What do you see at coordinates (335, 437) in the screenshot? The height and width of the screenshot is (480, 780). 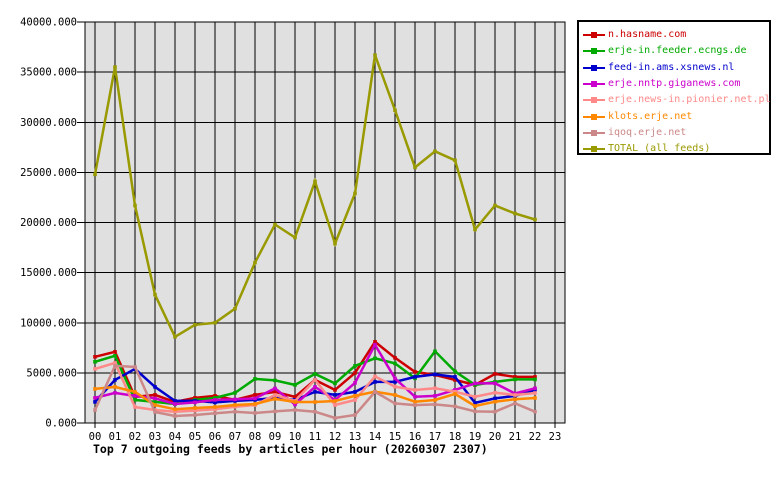 I see `x-tick-label: 12` at bounding box center [335, 437].